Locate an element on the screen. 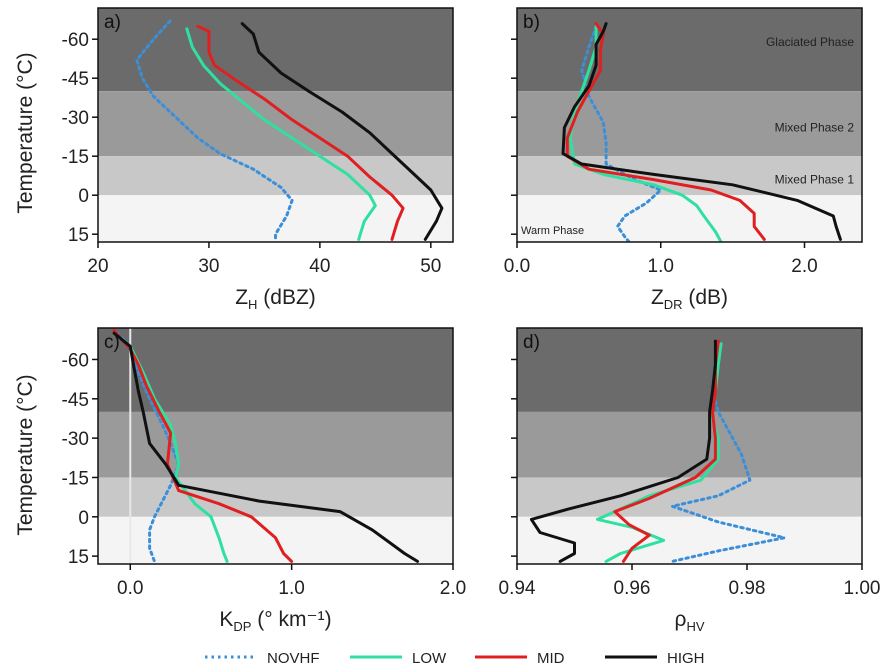  panel-label: b) is located at coordinates (531, 22).